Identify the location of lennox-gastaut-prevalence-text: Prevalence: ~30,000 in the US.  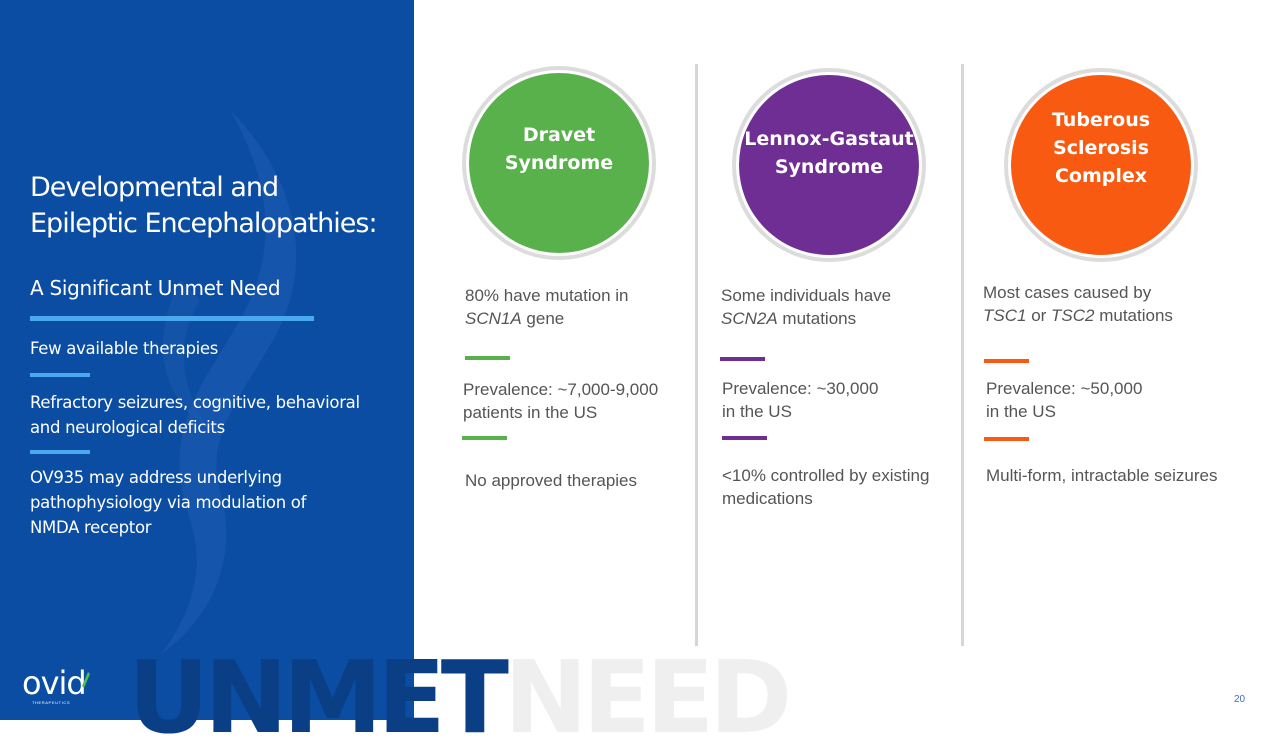
(800, 400).